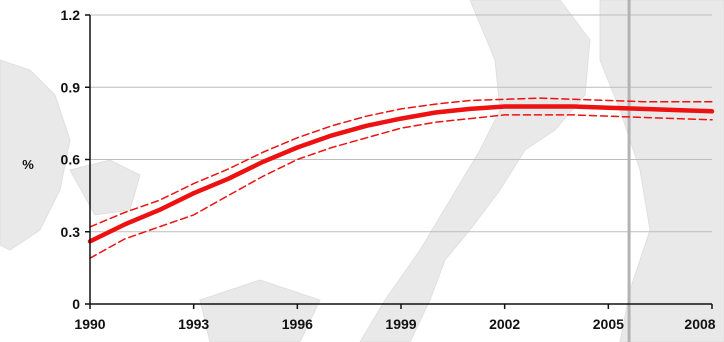 The height and width of the screenshot is (342, 724). What do you see at coordinates (504, 324) in the screenshot?
I see `x-tick-label: 2002` at bounding box center [504, 324].